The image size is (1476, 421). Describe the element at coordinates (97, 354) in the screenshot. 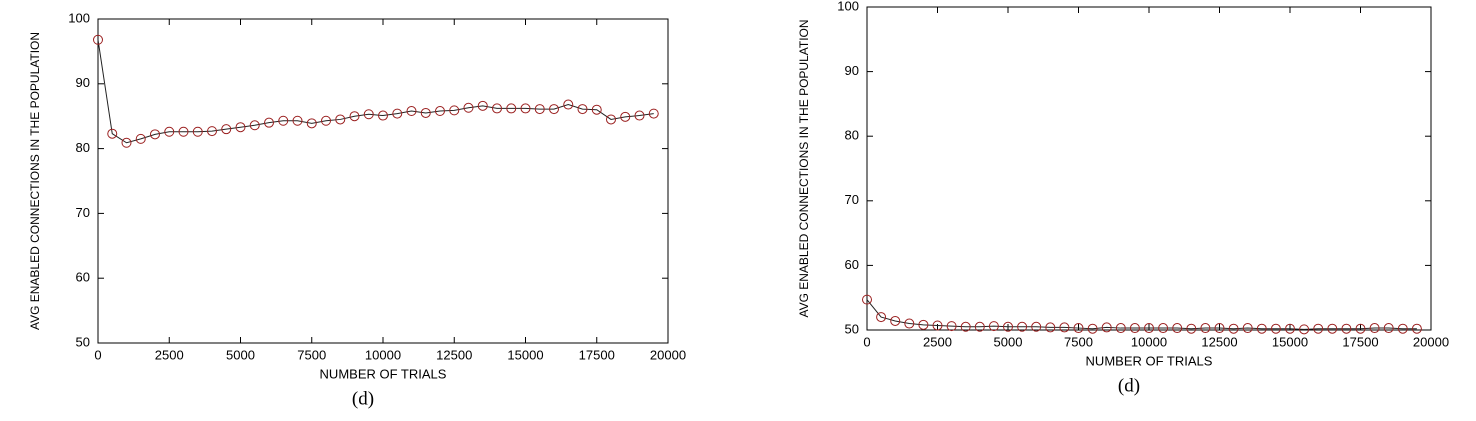

I see `x-tick-label: 0` at that location.